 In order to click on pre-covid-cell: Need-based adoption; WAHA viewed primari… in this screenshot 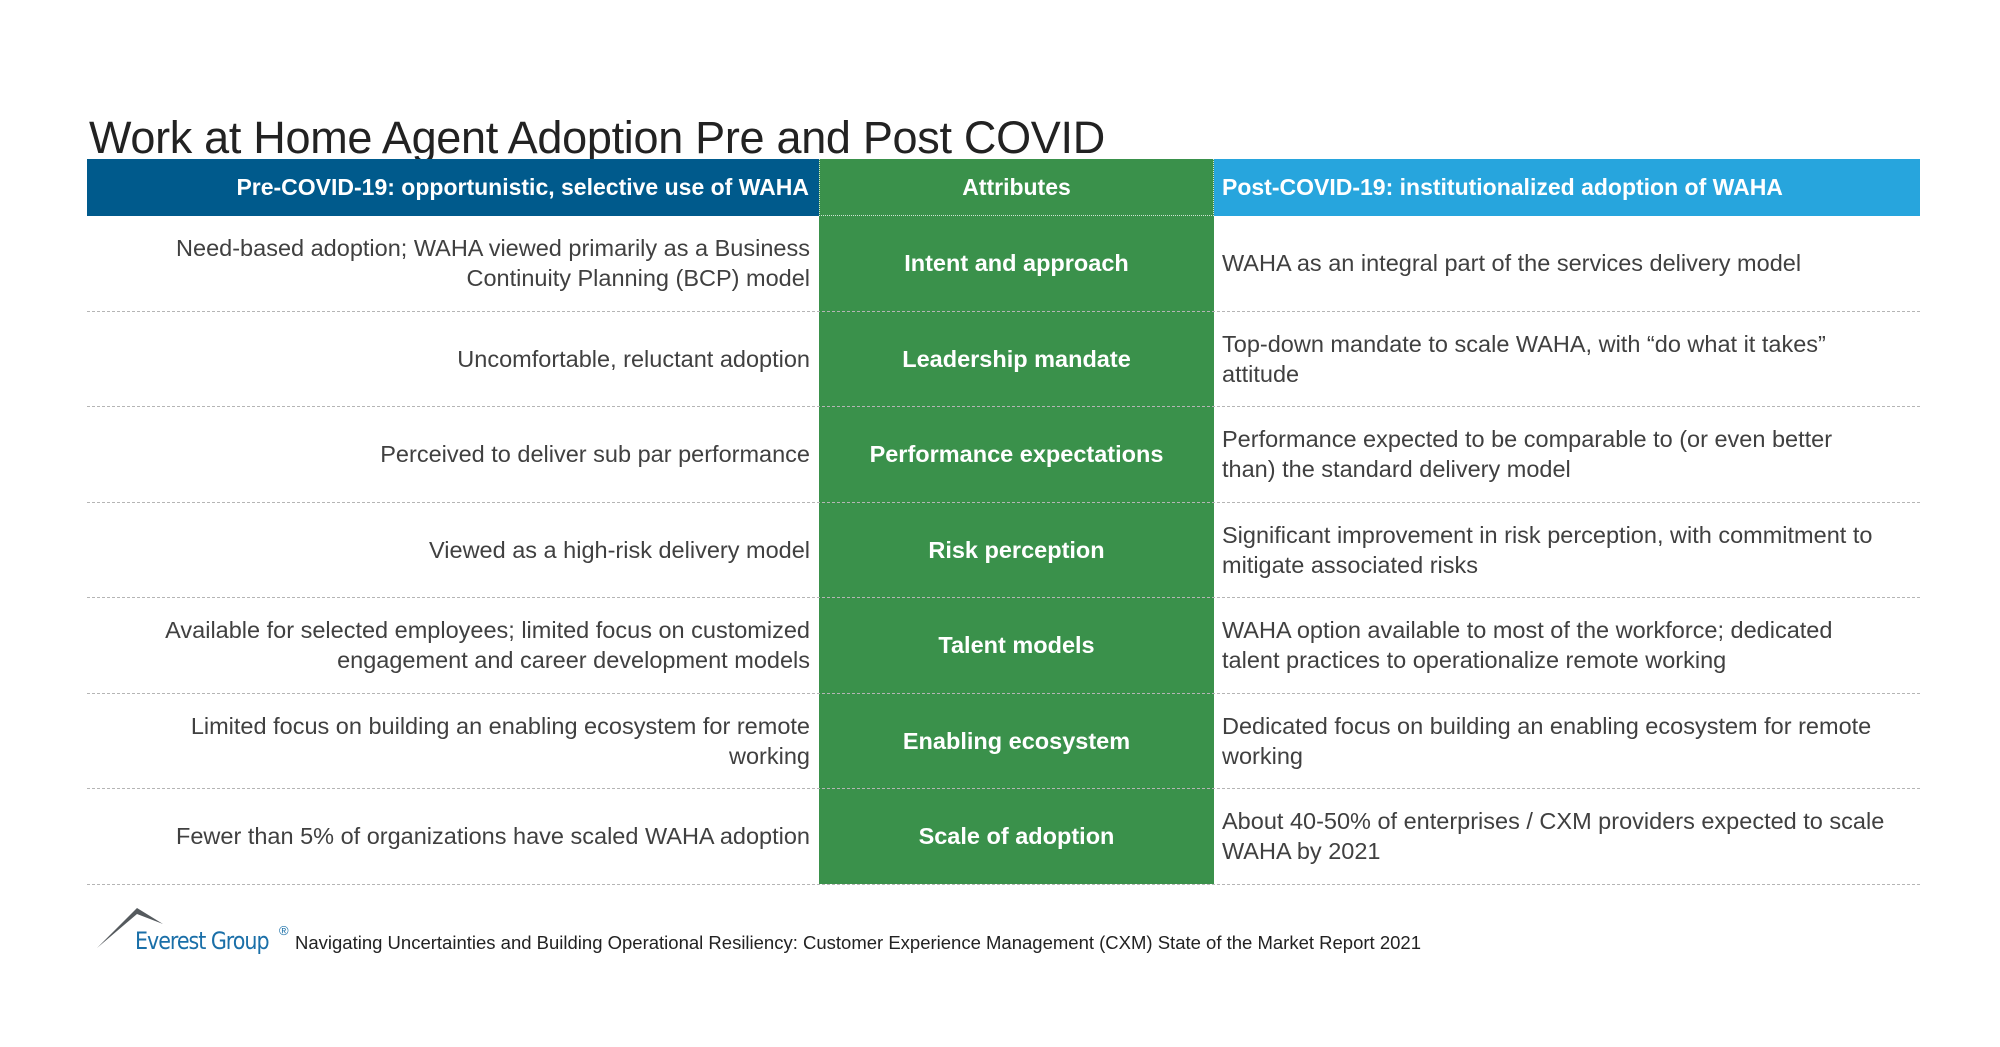, I will do `click(493, 263)`.